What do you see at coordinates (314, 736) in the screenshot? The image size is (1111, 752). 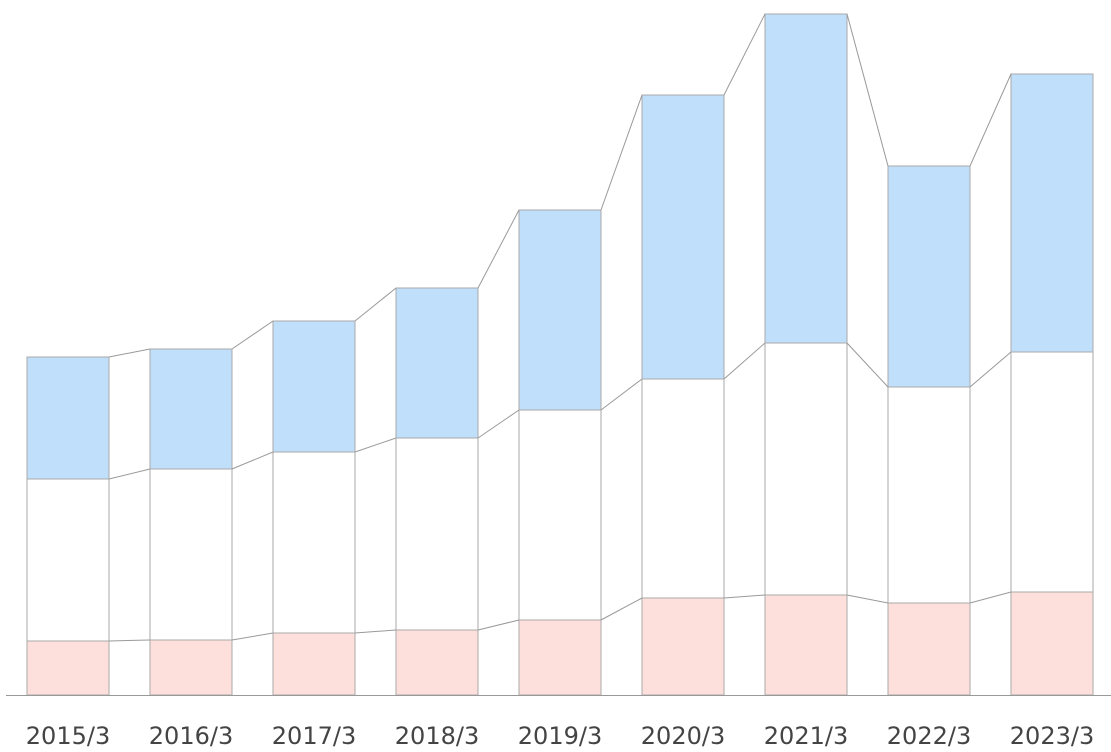 I see `x-tick-label: 2017/3` at bounding box center [314, 736].